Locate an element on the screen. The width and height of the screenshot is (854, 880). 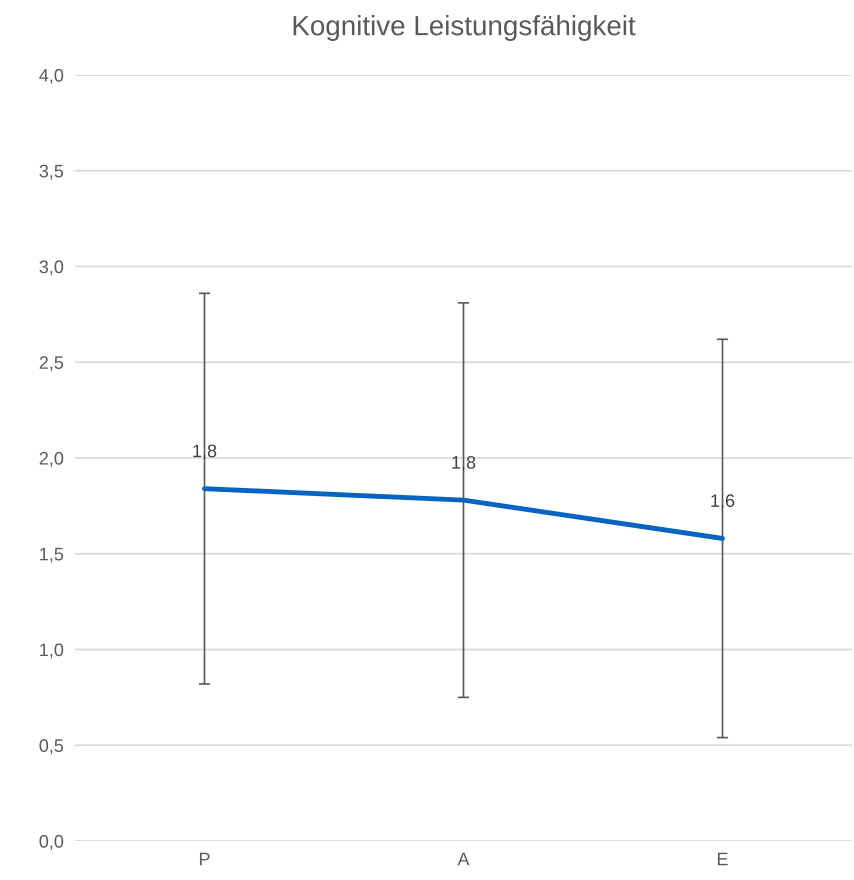
y-tick-label: 1,5 is located at coordinates (52, 555).